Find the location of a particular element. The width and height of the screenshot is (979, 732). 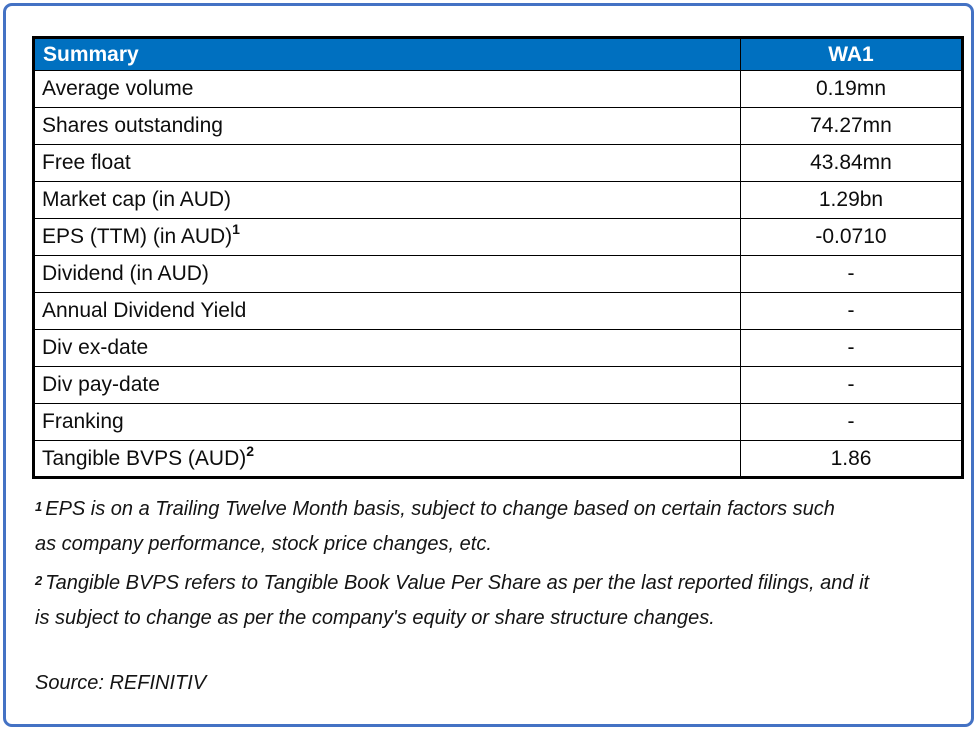

table-row: Franking - is located at coordinates (498, 422).